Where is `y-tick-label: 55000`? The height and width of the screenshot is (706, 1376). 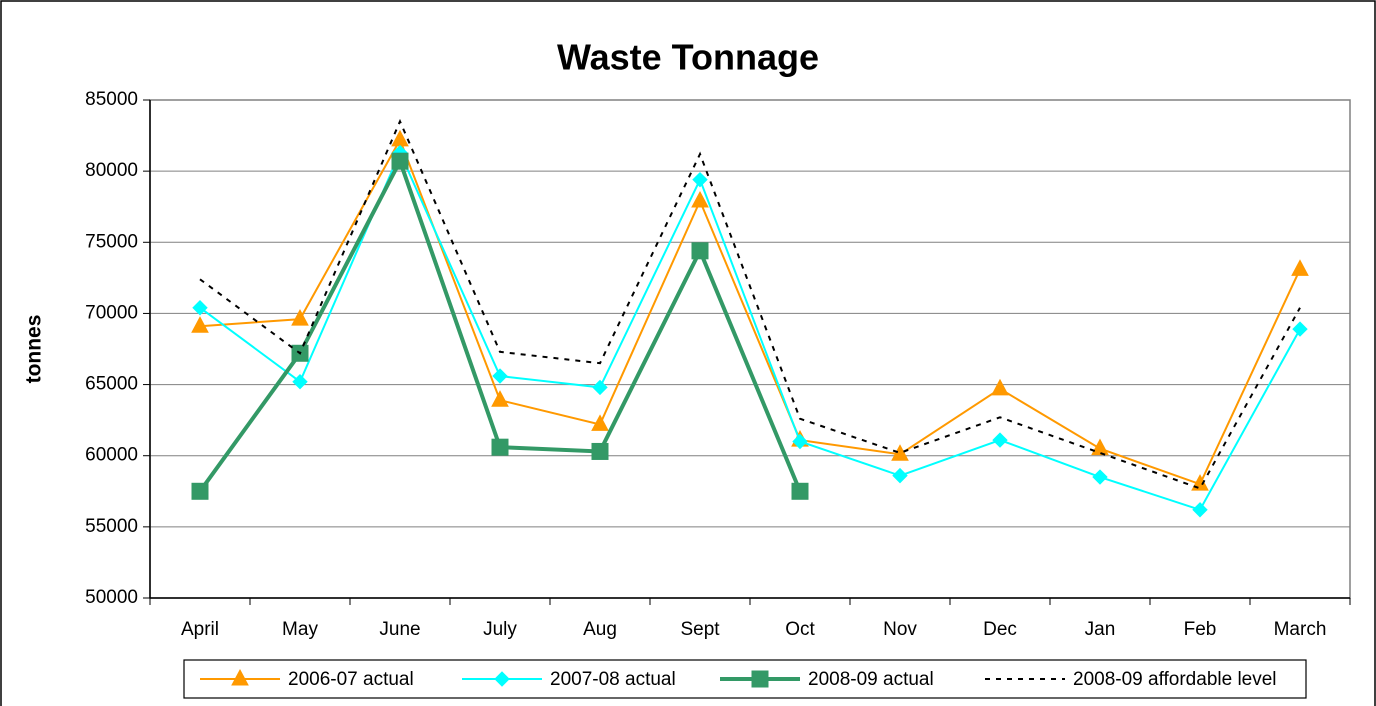 y-tick-label: 55000 is located at coordinates (111, 526).